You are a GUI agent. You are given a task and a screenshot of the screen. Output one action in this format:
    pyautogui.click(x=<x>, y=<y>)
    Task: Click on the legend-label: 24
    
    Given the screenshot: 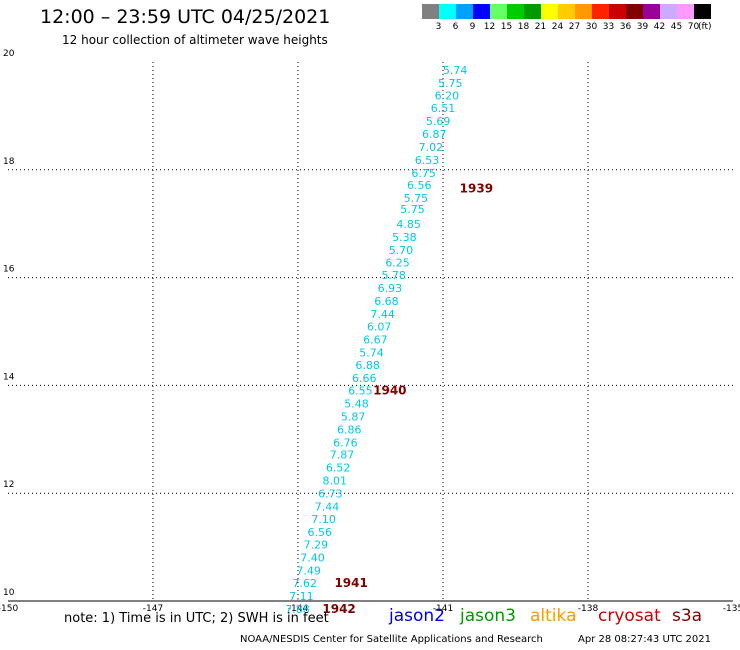 What is the action you would take?
    pyautogui.click(x=557, y=27)
    